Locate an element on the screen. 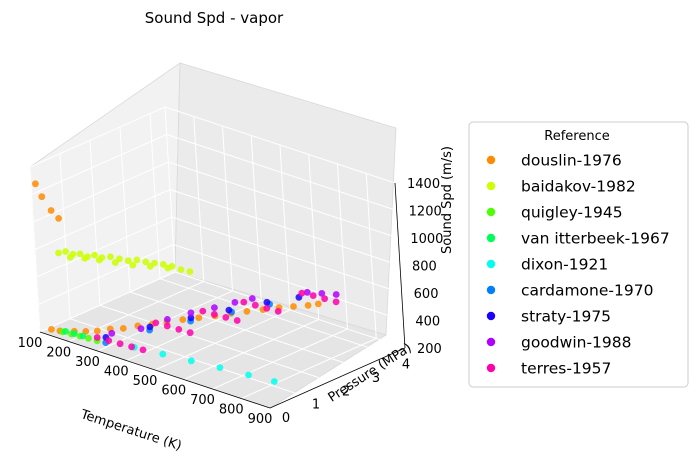 The width and height of the screenshot is (697, 459). x-tick-label: 400 is located at coordinates (116, 372).